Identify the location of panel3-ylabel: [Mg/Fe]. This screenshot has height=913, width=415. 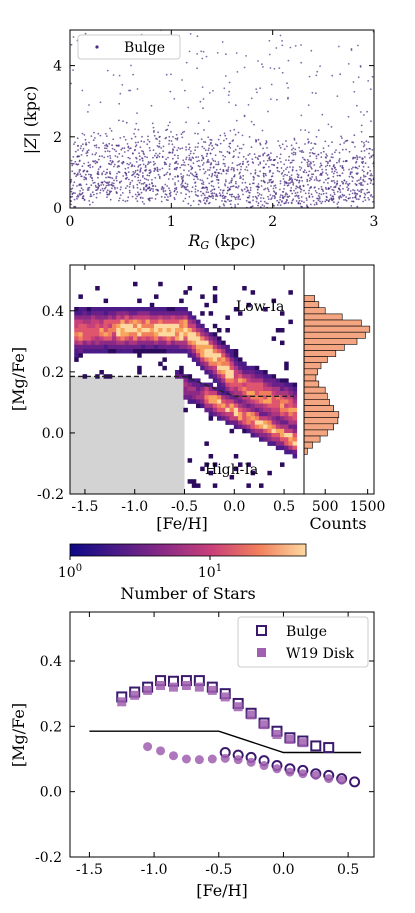
(18, 735).